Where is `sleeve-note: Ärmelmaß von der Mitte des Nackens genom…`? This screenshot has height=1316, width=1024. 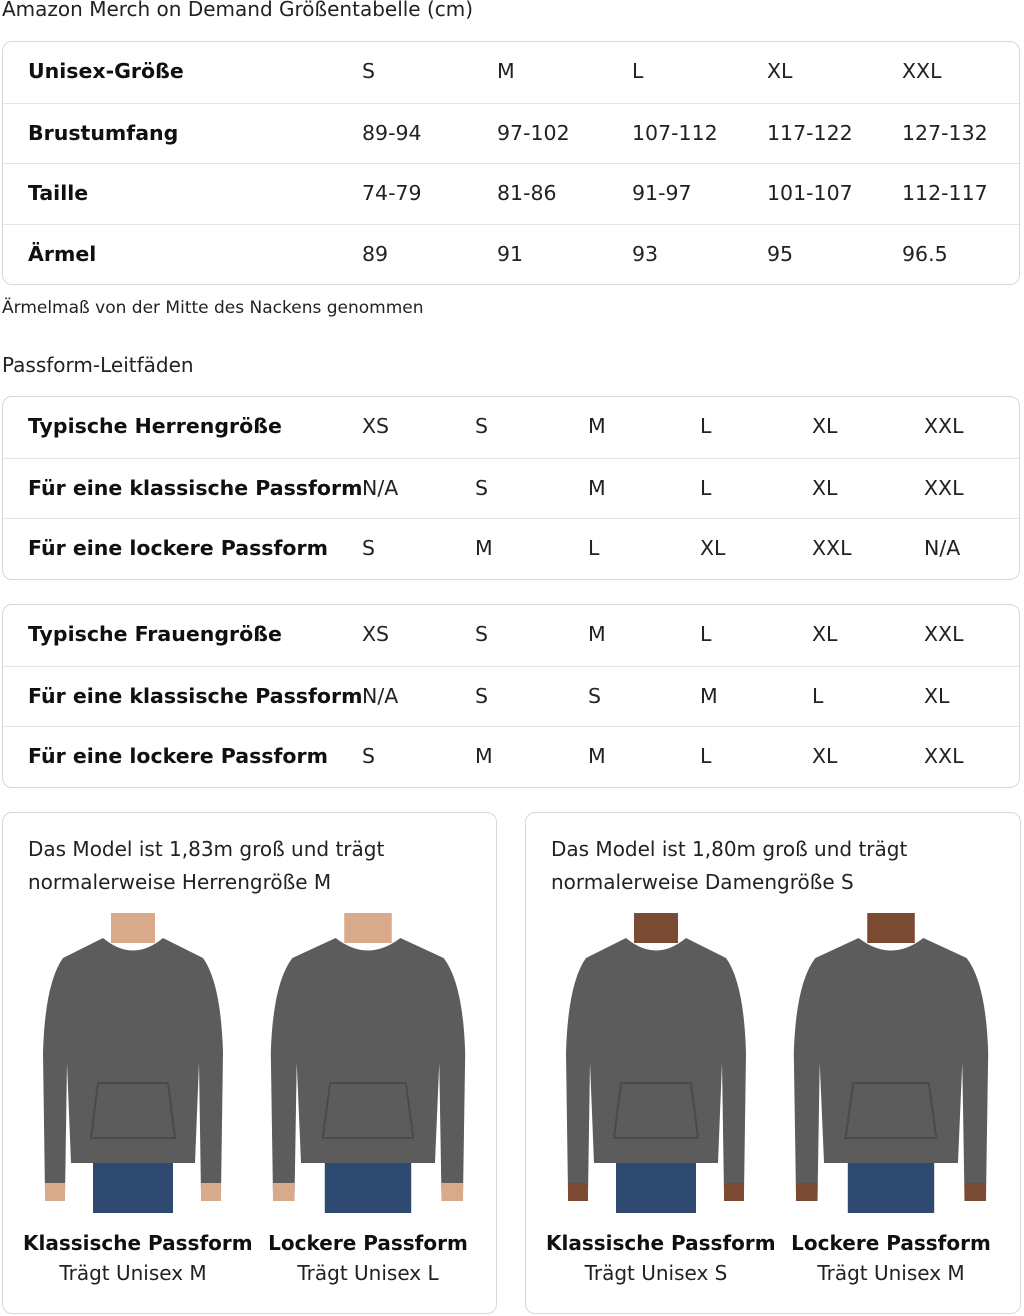
sleeve-note: Ärmelmaß von der Mitte des Nackens genom… is located at coordinates (213, 308).